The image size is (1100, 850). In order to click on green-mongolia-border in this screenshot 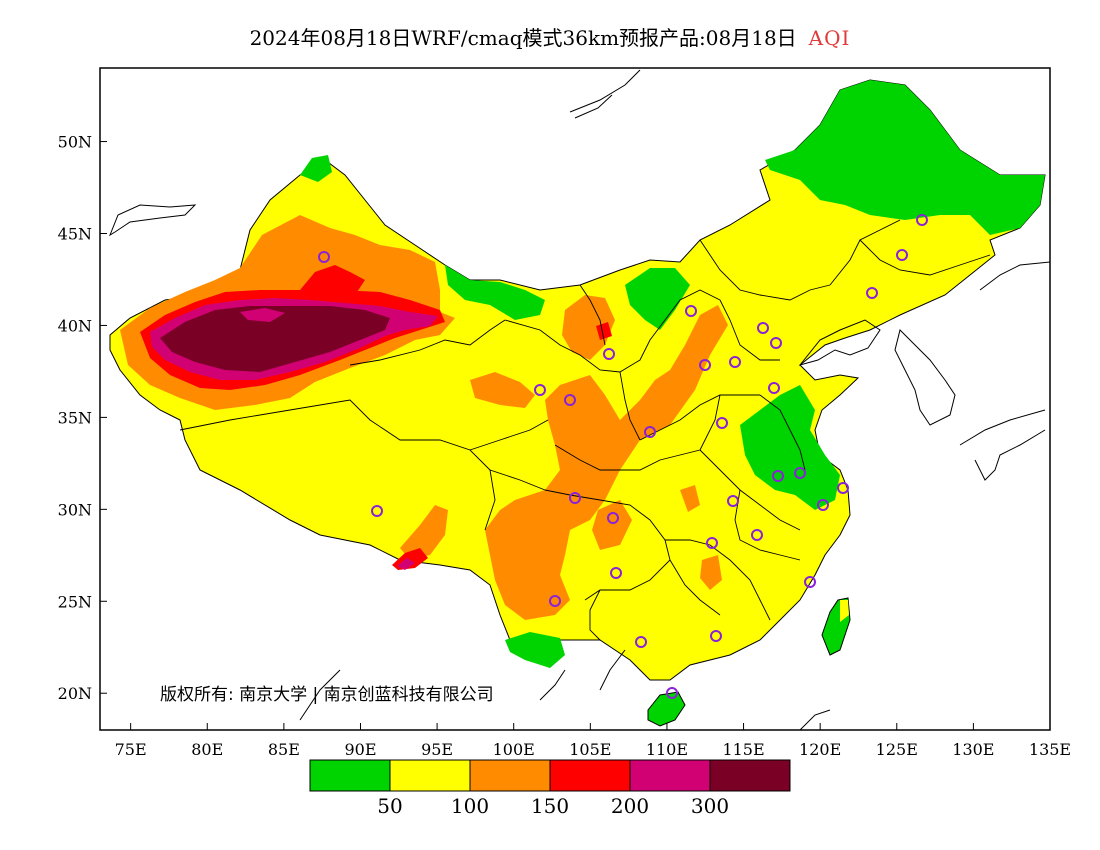, I will do `click(495, 292)`.